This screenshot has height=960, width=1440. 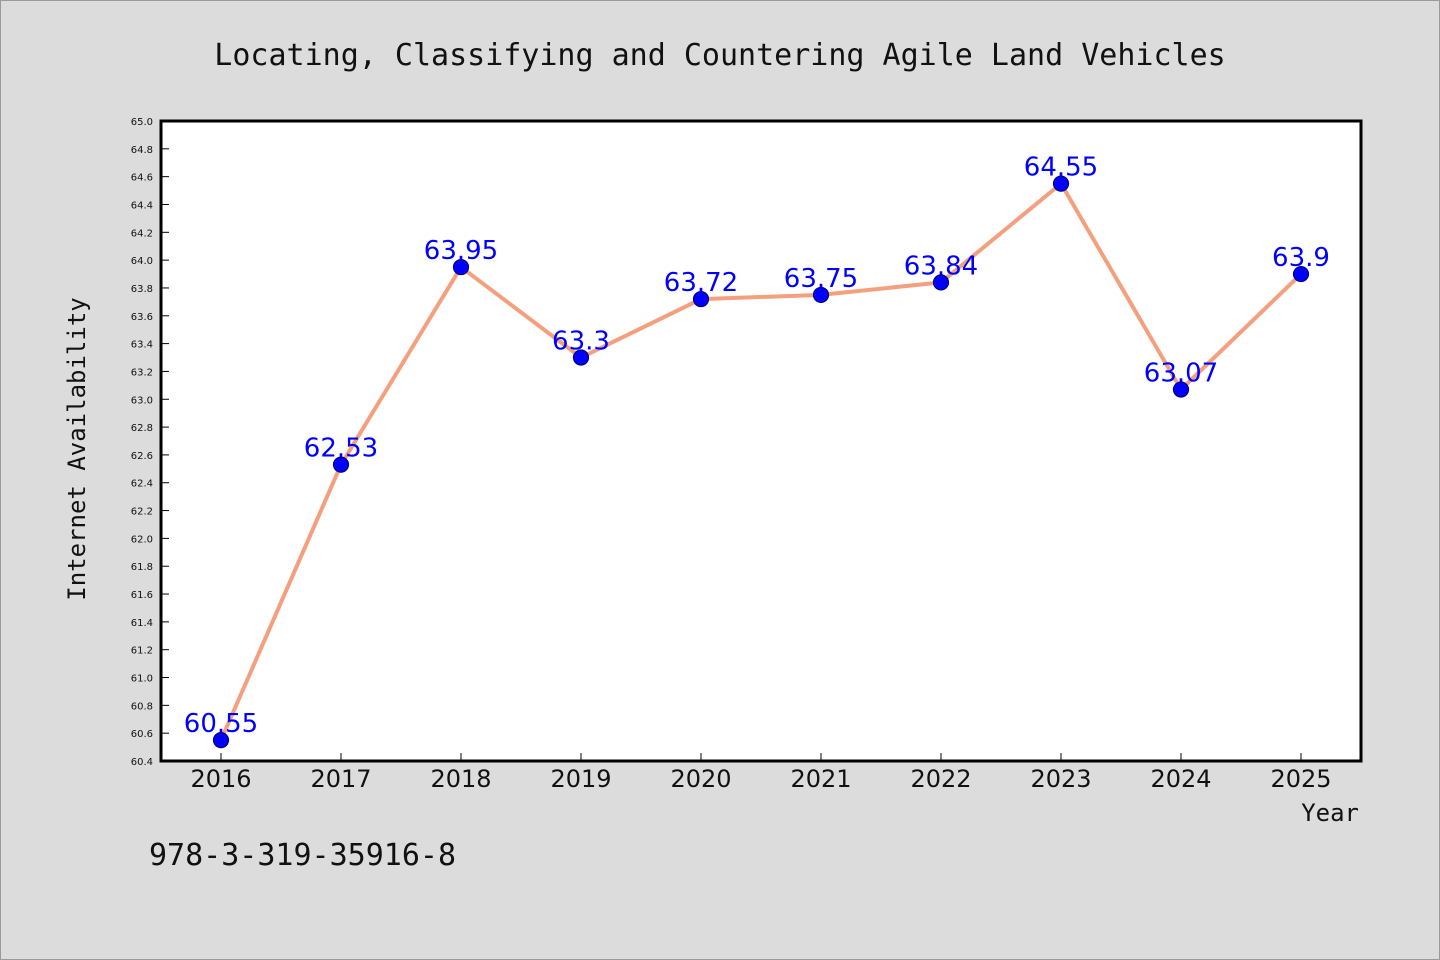 What do you see at coordinates (220, 779) in the screenshot?
I see `x-tick-label: 2016` at bounding box center [220, 779].